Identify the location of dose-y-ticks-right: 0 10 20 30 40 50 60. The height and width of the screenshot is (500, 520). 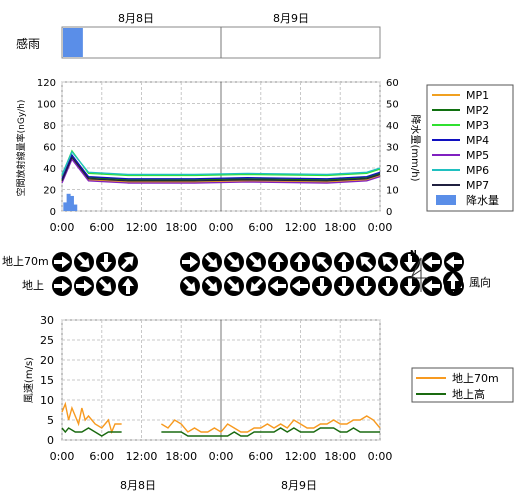
(392, 148).